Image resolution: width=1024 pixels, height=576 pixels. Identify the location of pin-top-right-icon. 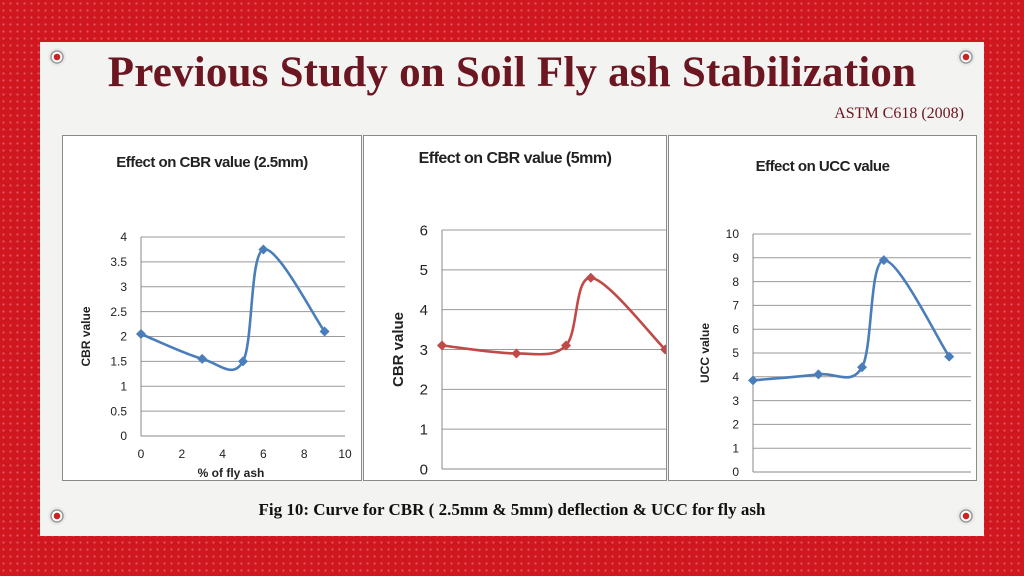
(966, 57).